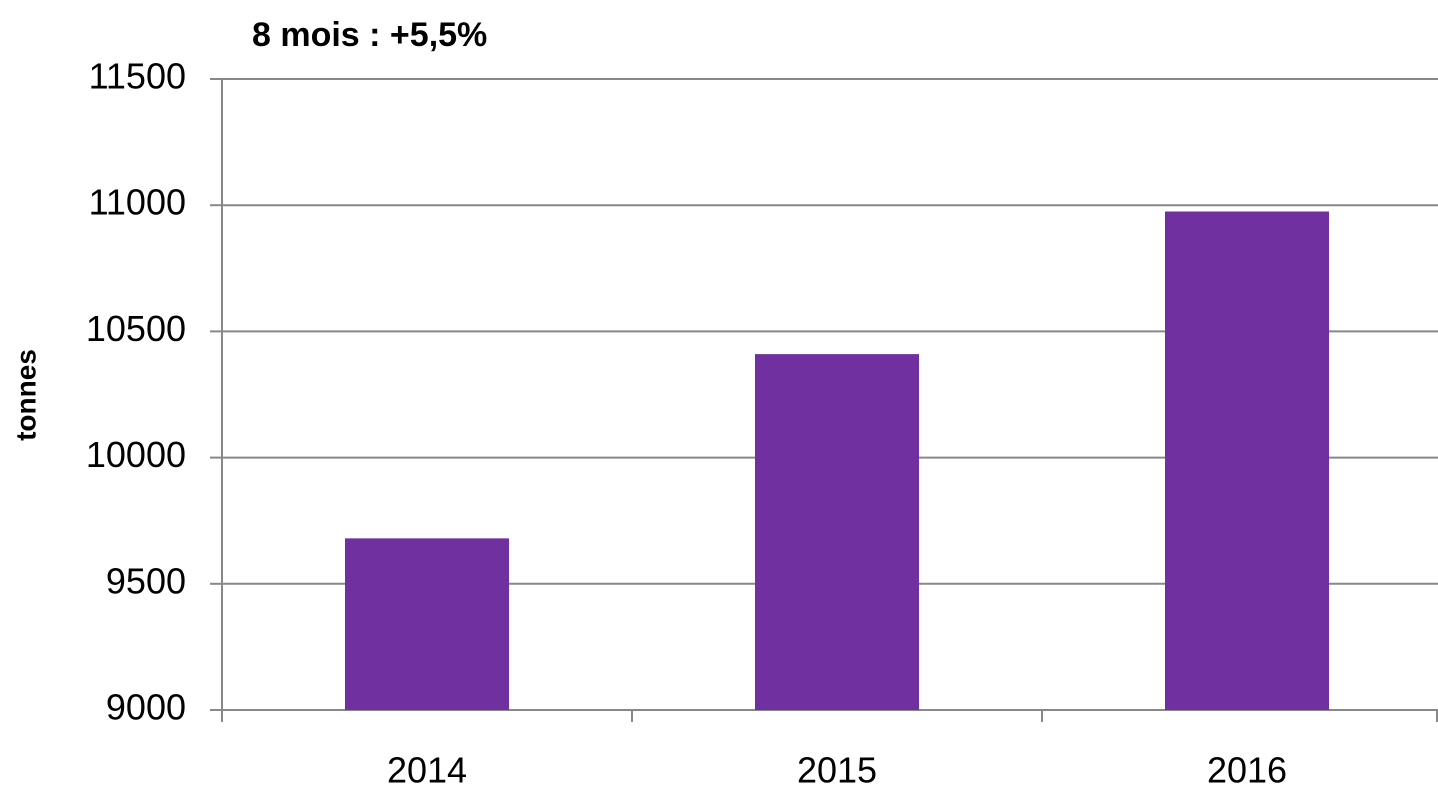 The image size is (1438, 791). What do you see at coordinates (146, 580) in the screenshot?
I see `y-tick-label: 9500` at bounding box center [146, 580].